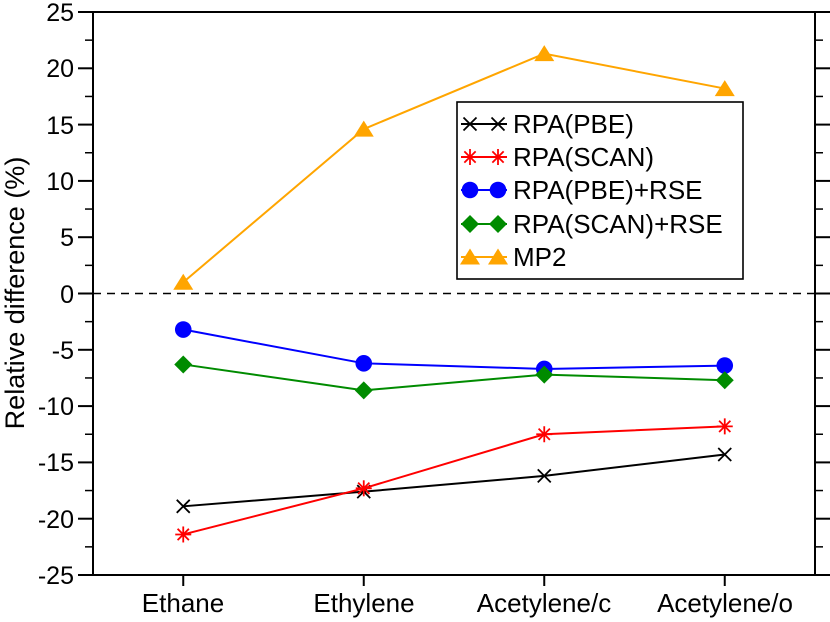 The width and height of the screenshot is (830, 622). I want to click on y-tick-label: -5, so click(63, 351).